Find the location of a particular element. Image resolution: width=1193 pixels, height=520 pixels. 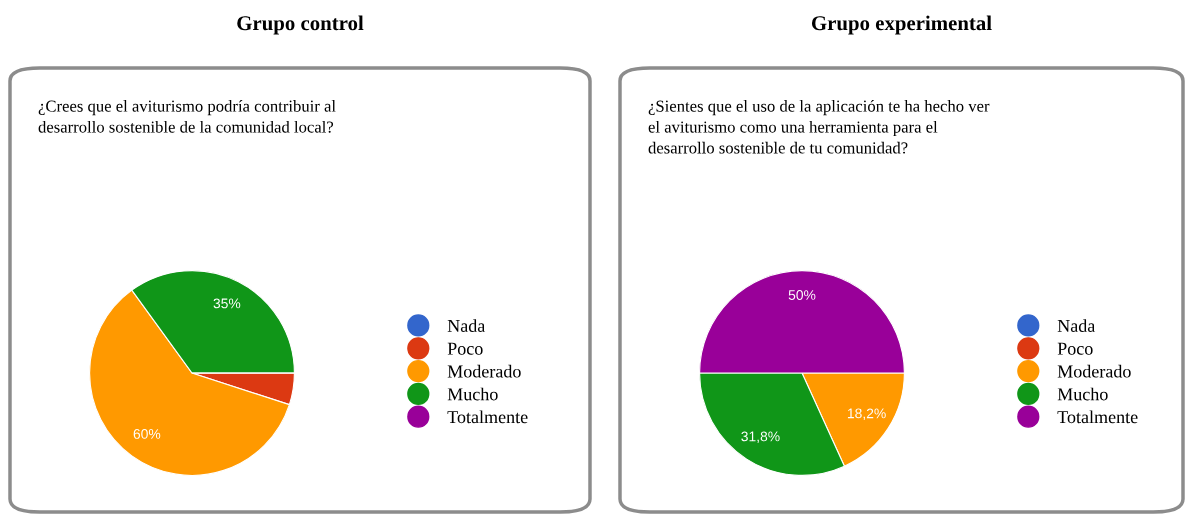

data-label: 31,8% is located at coordinates (760, 437).